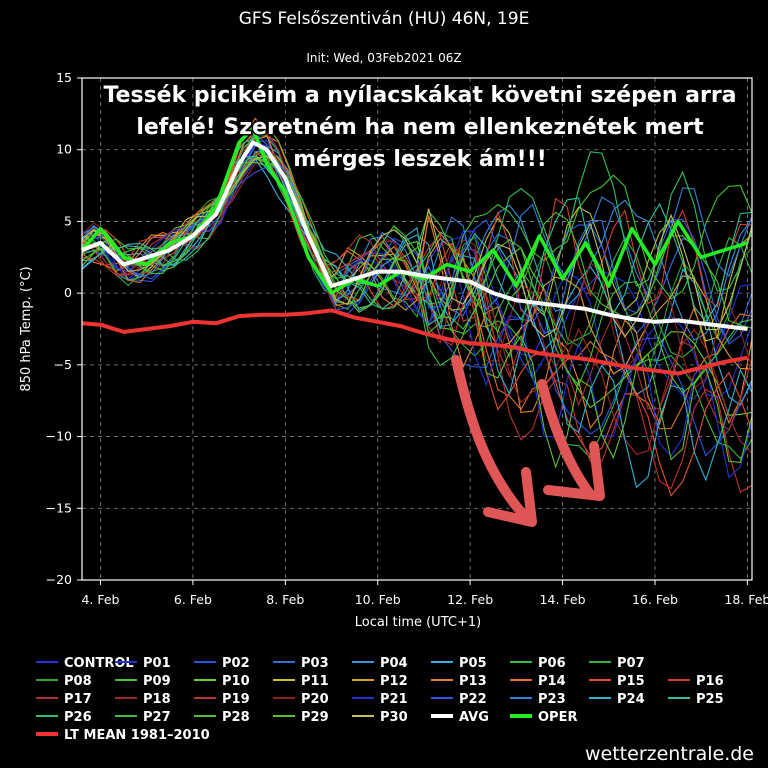 Image resolution: width=768 pixels, height=768 pixels. I want to click on legend-label: AVG, so click(474, 717).